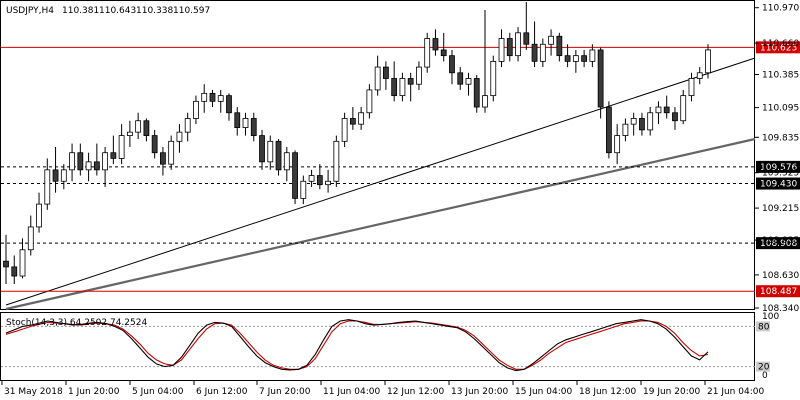 Image resolution: width=800 pixels, height=400 pixels. I want to click on level-label: 108.908, so click(778, 244).